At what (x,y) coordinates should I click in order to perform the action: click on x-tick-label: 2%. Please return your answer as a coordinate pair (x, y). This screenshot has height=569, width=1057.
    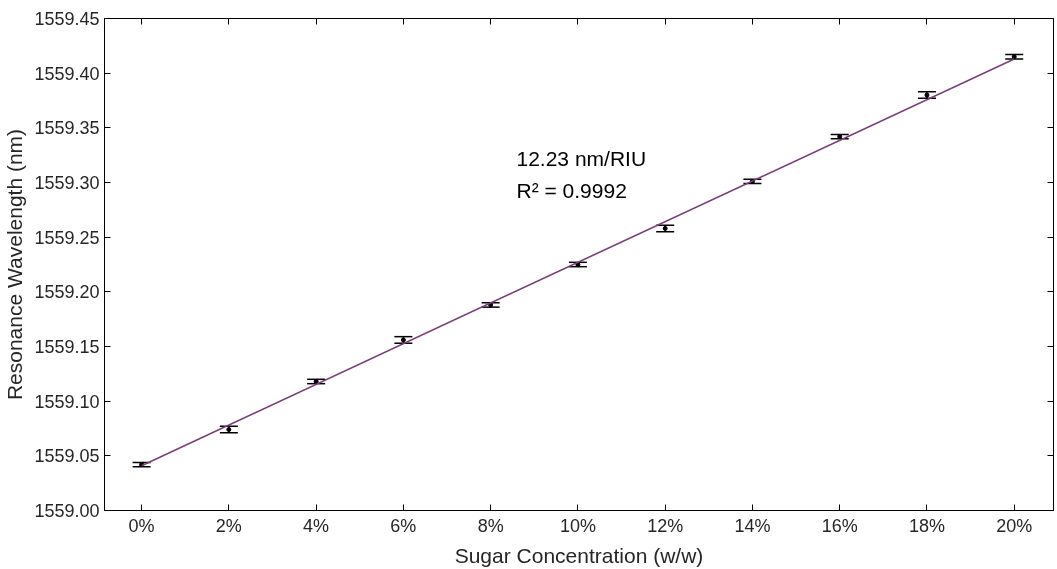
    Looking at the image, I should click on (228, 525).